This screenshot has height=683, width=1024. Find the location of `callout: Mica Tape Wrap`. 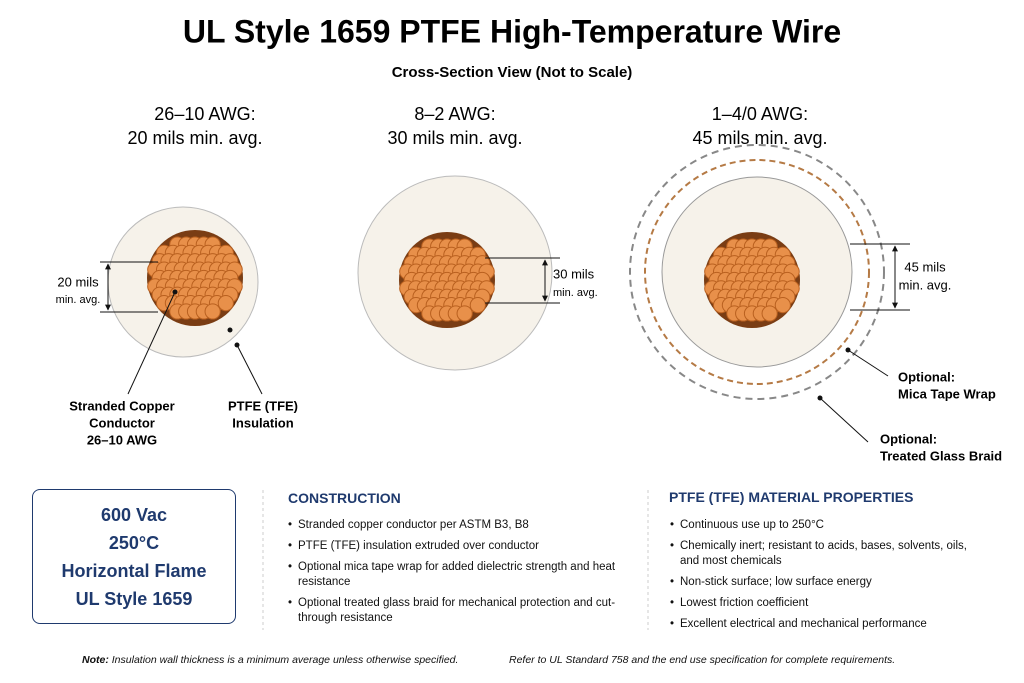

callout: Mica Tape Wrap is located at coordinates (947, 393).